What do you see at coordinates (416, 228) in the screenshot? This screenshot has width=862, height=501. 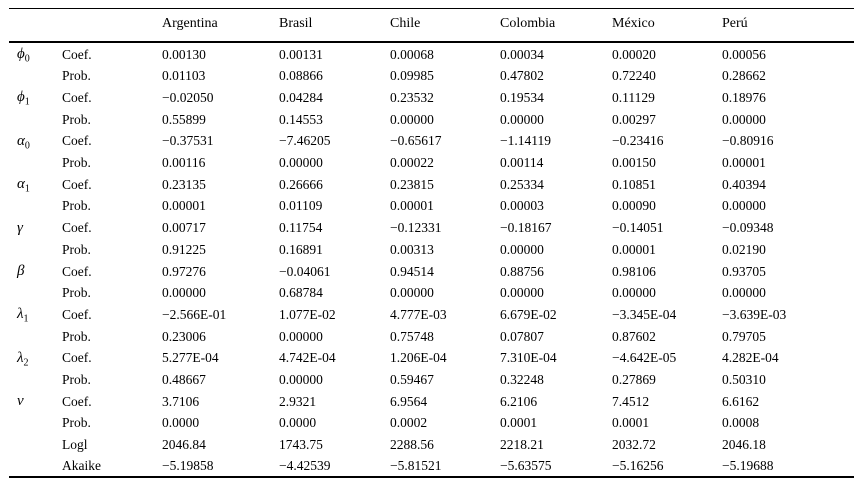 I see `value-cell: −0.12331` at bounding box center [416, 228].